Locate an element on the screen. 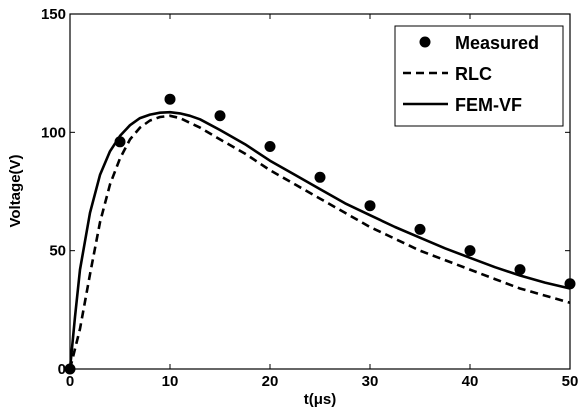  legend: Measured RLC FEM-VF is located at coordinates (479, 76).